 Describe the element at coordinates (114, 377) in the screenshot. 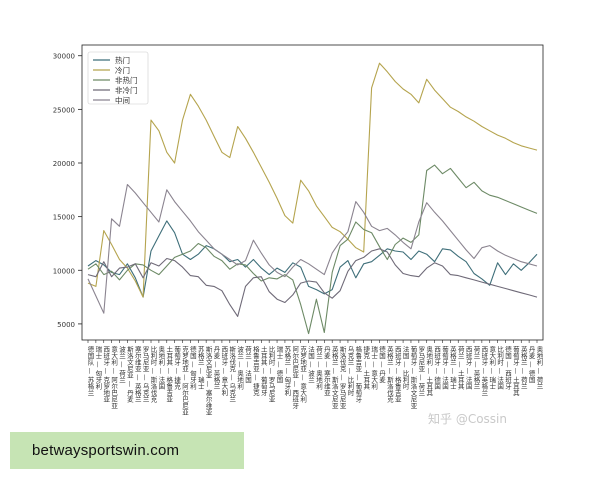

I see `x-tick-label: 意大利 — 阿尔巴尼亚` at that location.